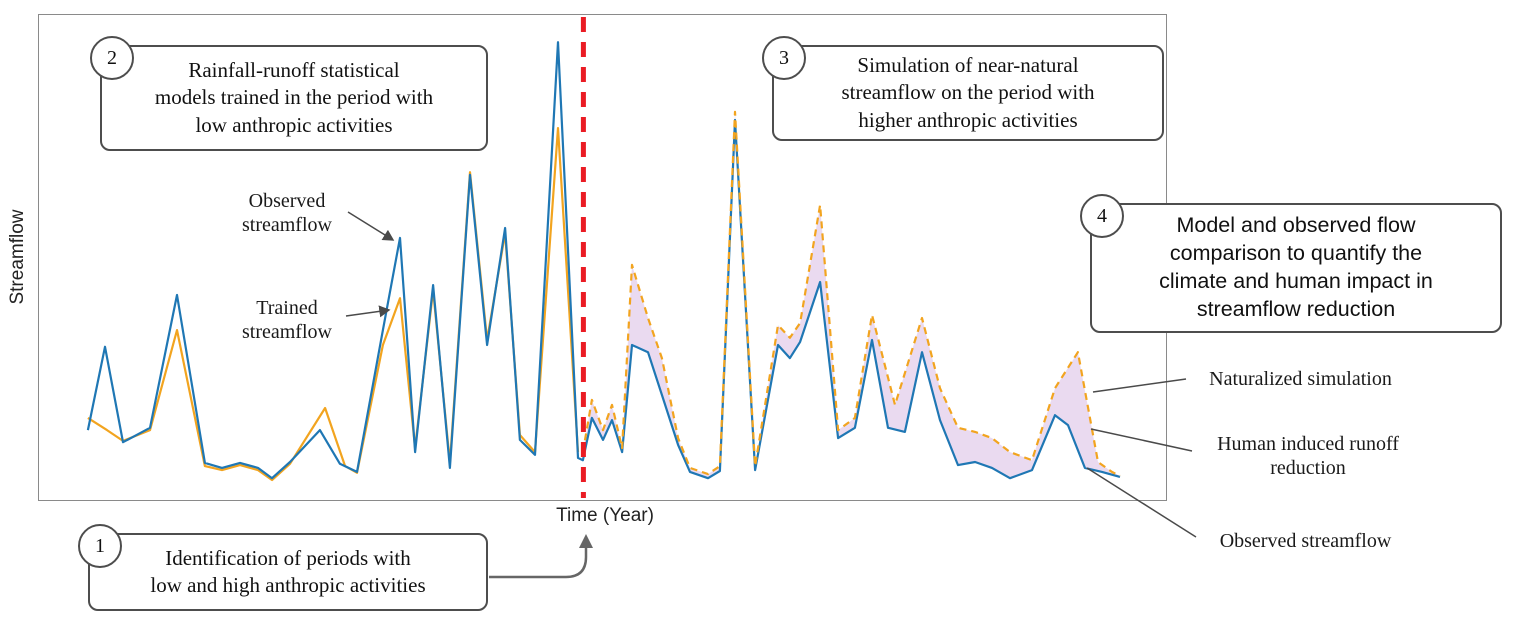 The image size is (1516, 640). I want to click on callout-3-text-line: higher anthropic activities, so click(968, 119).